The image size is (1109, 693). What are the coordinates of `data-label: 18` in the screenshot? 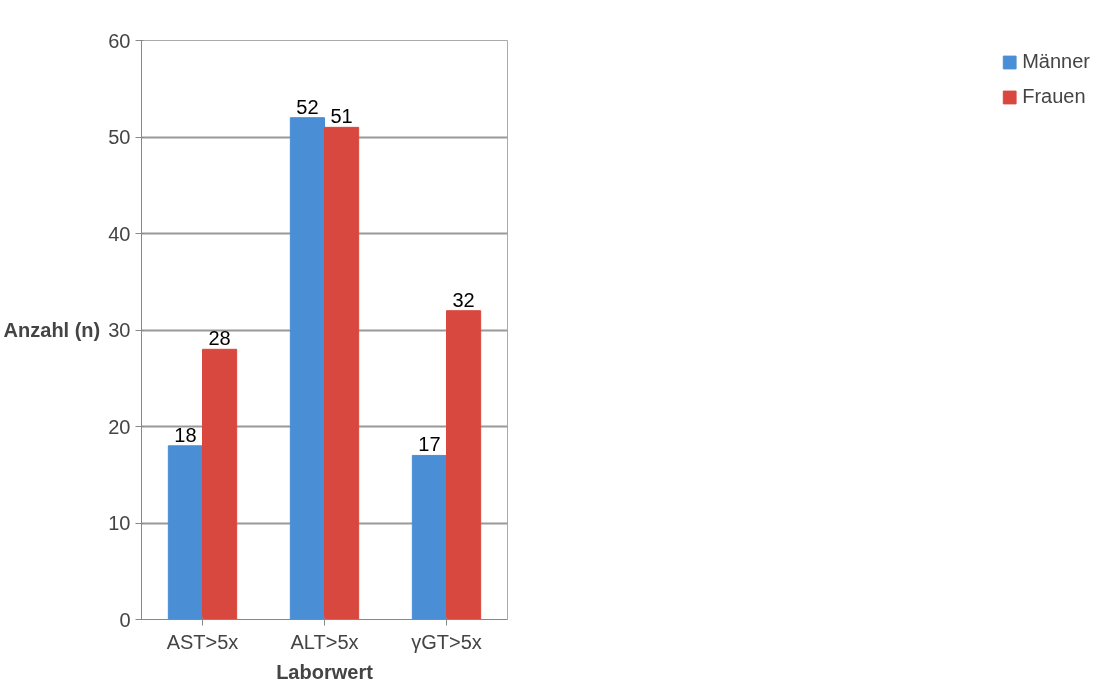 It's located at (185, 434).